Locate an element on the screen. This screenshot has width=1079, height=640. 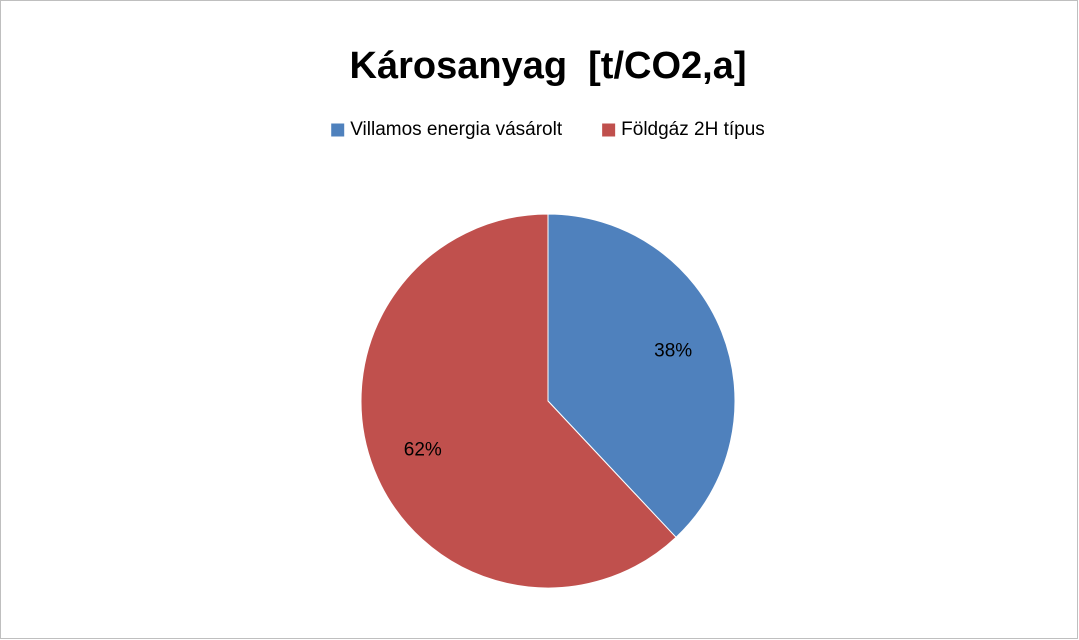
pie-slice is located at coordinates (641, 376).